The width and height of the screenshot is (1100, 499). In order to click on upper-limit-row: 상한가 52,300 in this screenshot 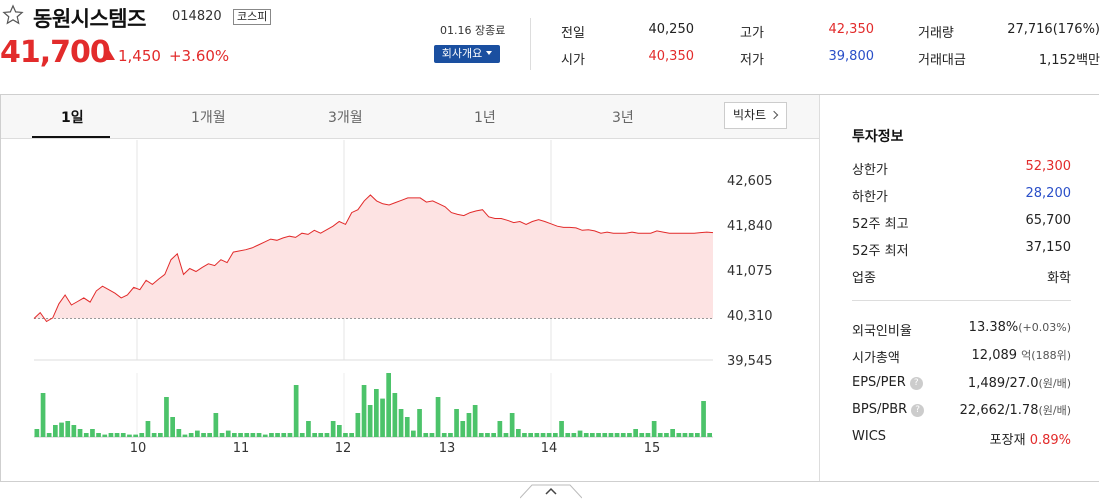, I will do `click(961, 168)`.